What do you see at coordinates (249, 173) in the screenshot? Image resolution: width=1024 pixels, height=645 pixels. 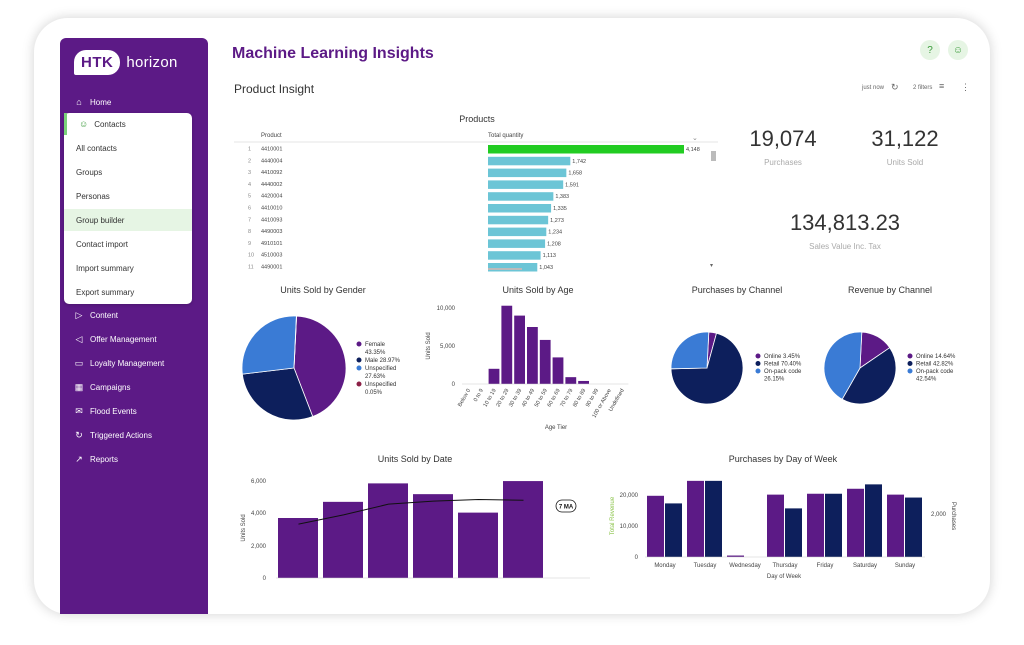 I see `row-index: 3` at bounding box center [249, 173].